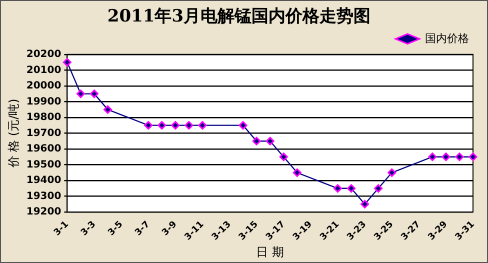 Image resolution: width=488 pixels, height=263 pixels. What do you see at coordinates (239, 16) in the screenshot?
I see `chart-title: 2011年3月电解锰国内价格走势图` at bounding box center [239, 16].